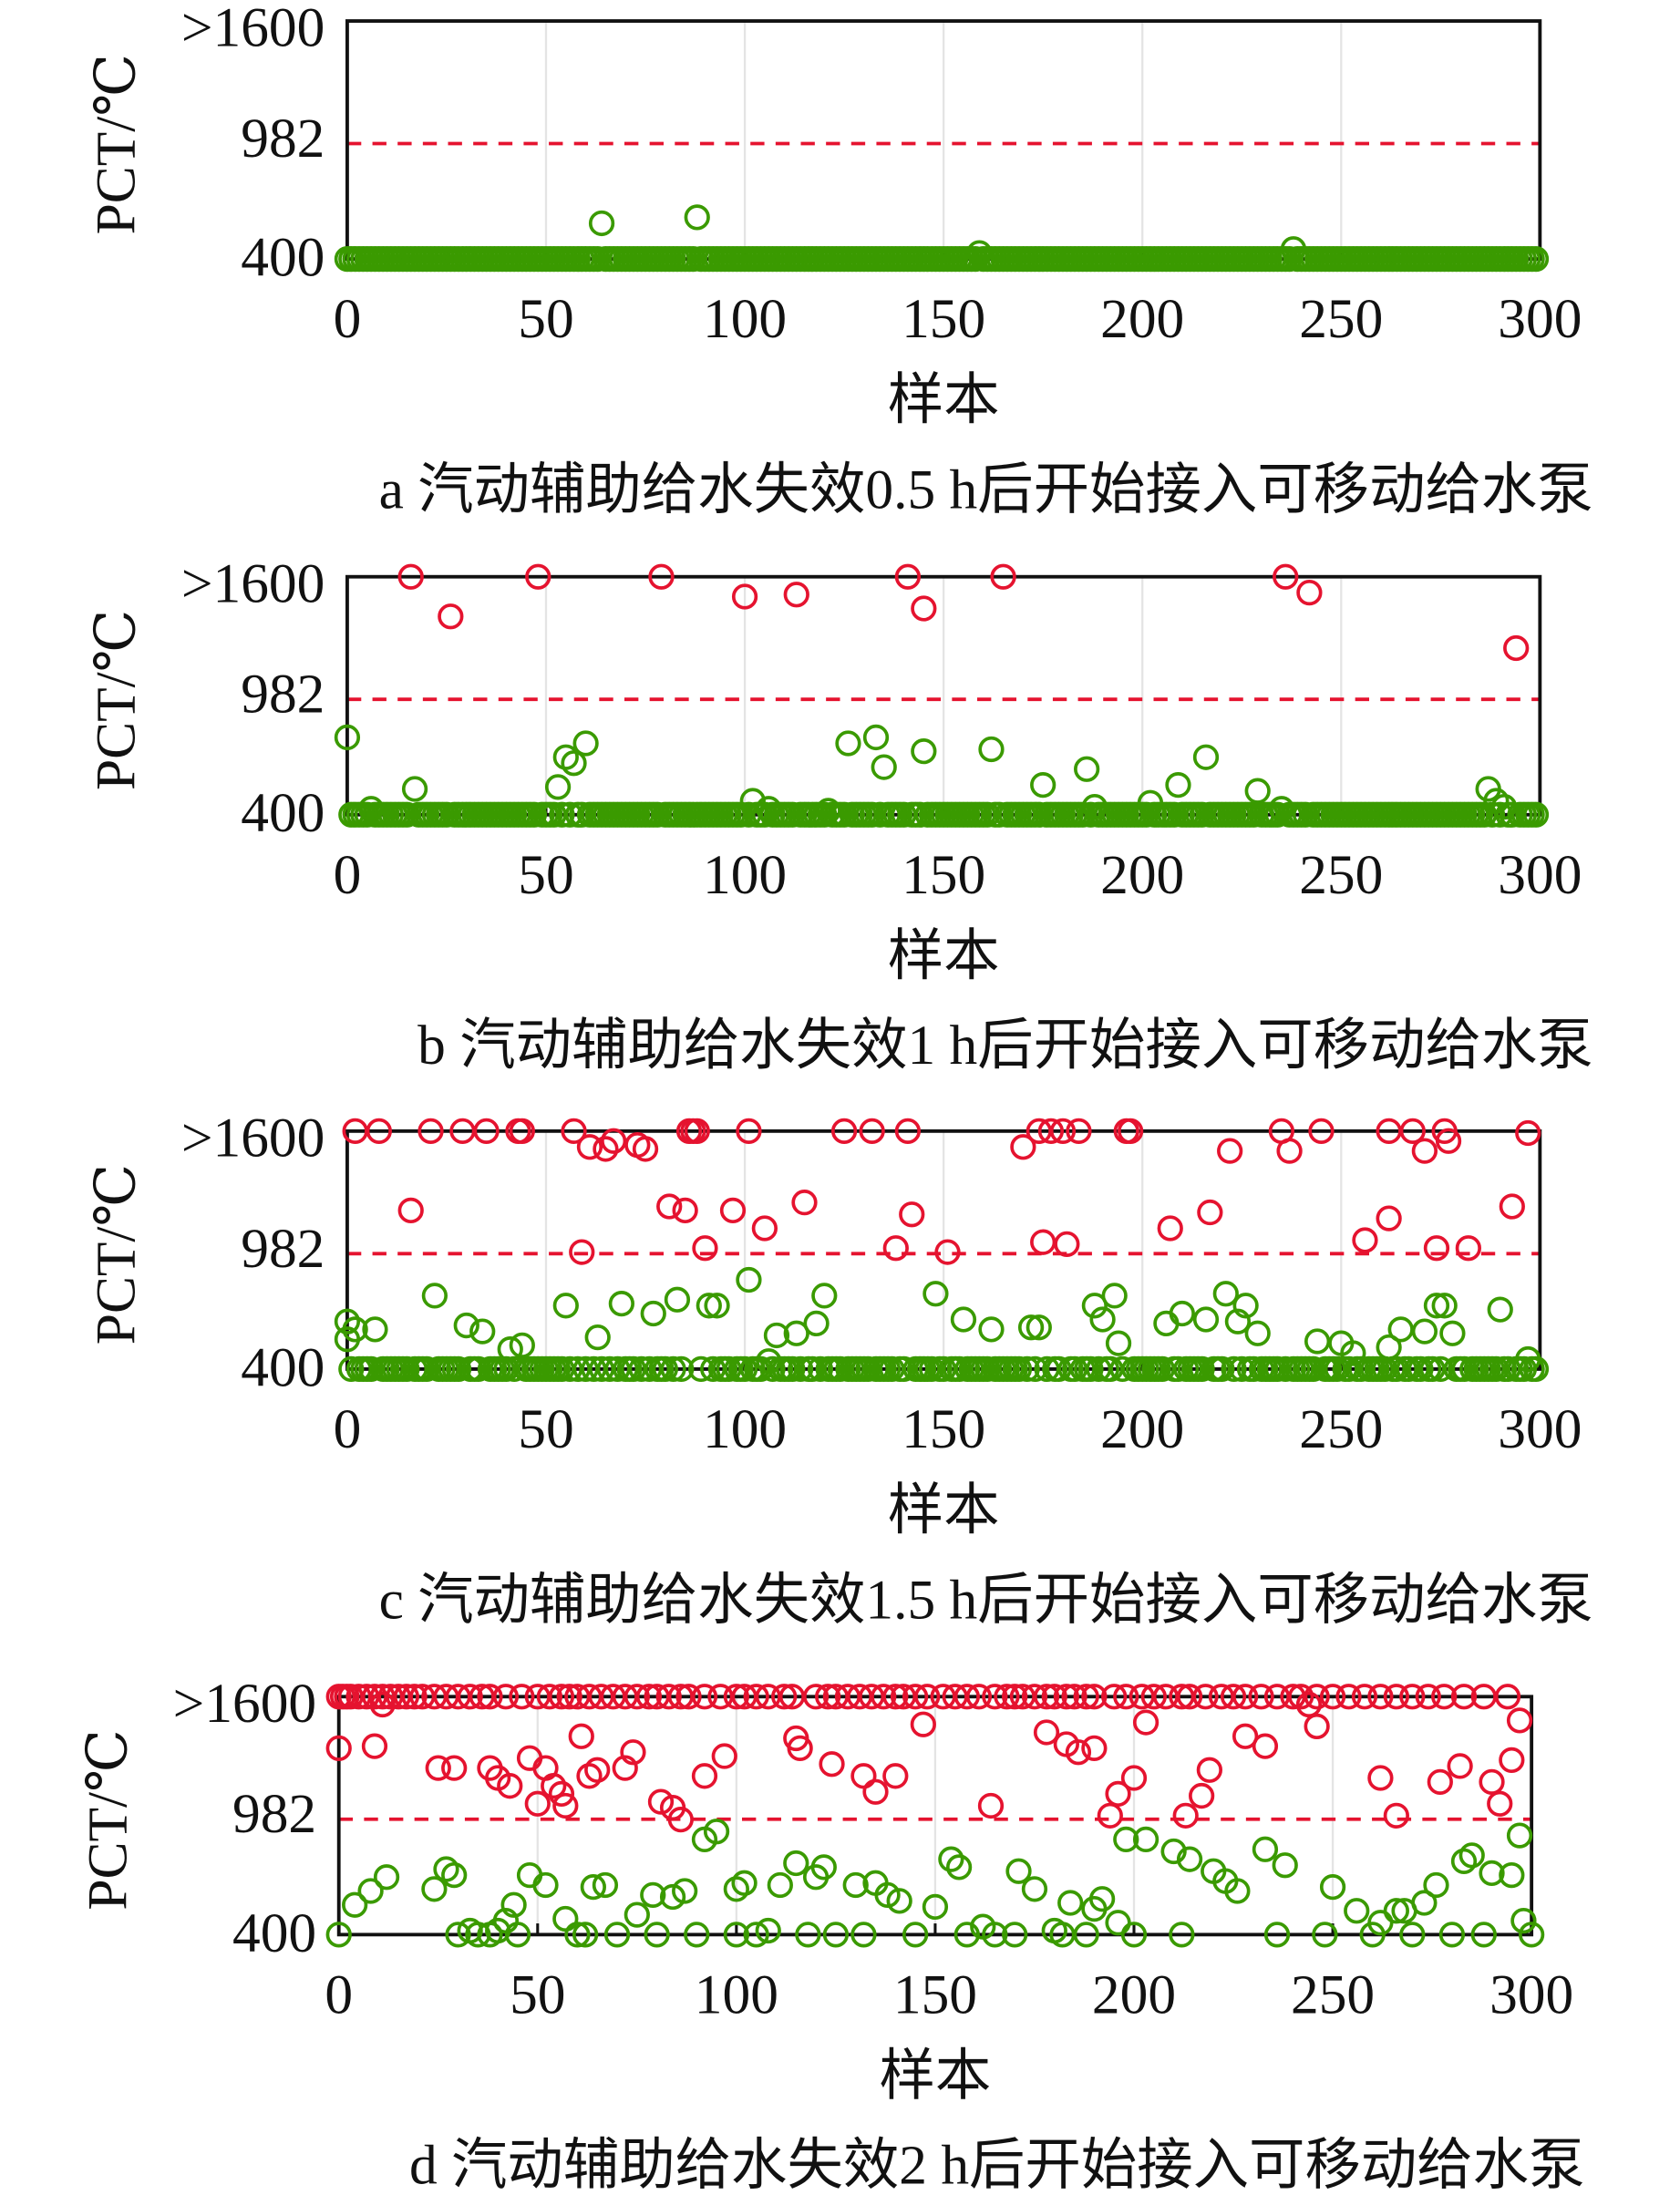 Image resolution: width=1680 pixels, height=2195 pixels. I want to click on data-points, so click(942, 1251).